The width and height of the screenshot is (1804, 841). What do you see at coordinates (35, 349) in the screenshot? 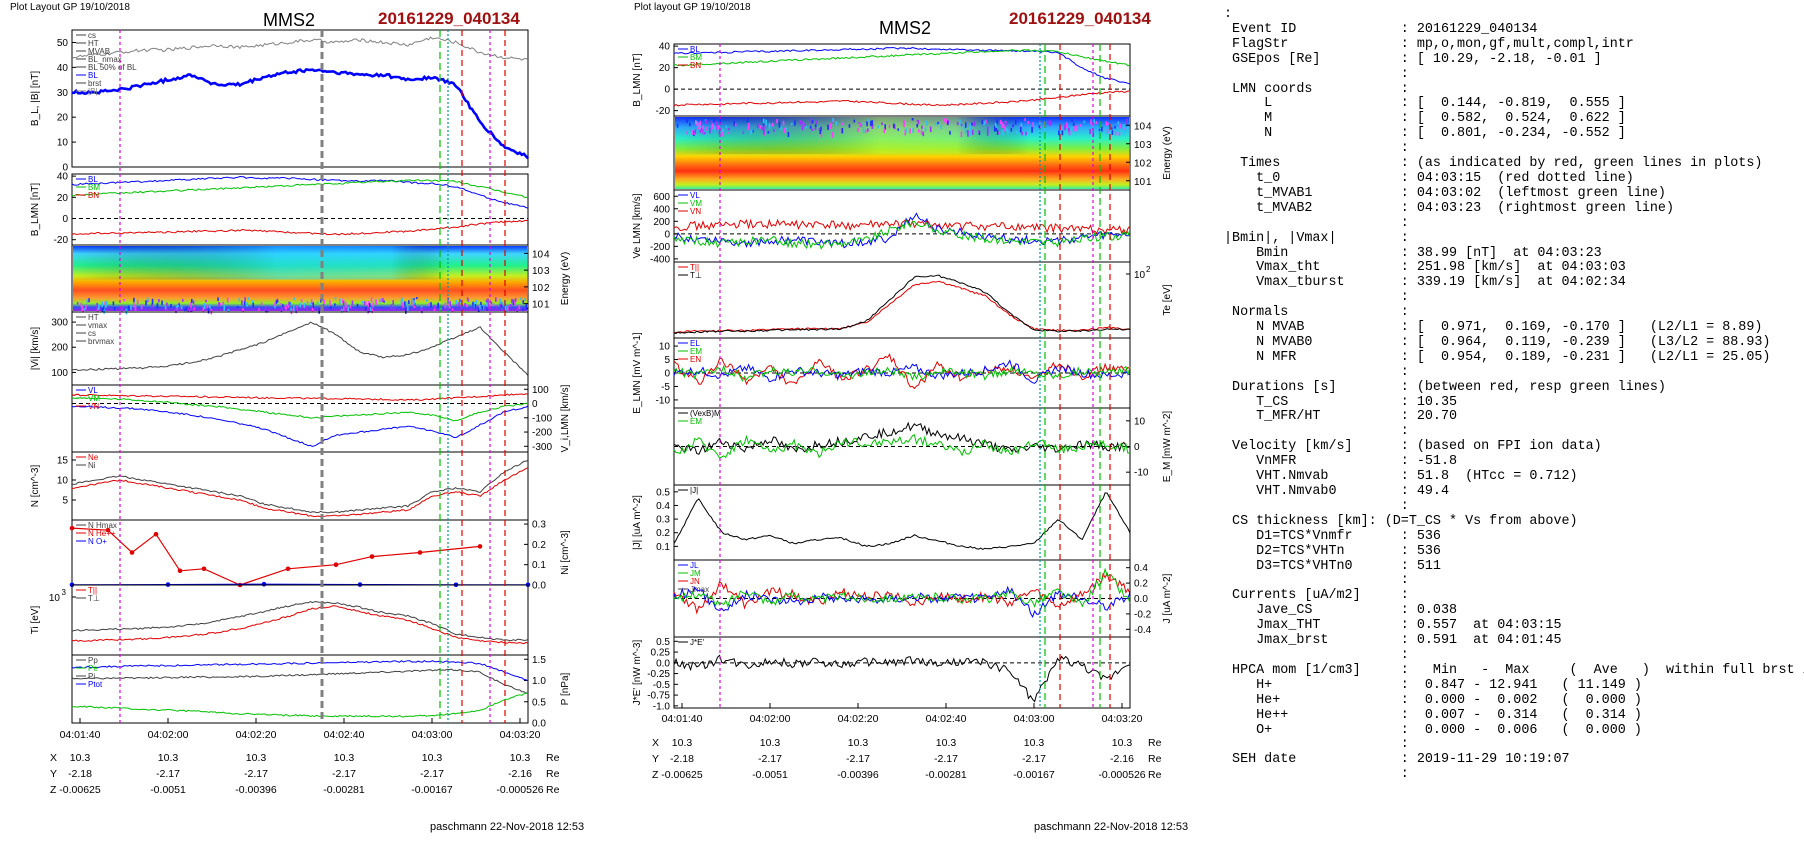
I see `y-axis-label: |Vi| [km/s]` at bounding box center [35, 349].